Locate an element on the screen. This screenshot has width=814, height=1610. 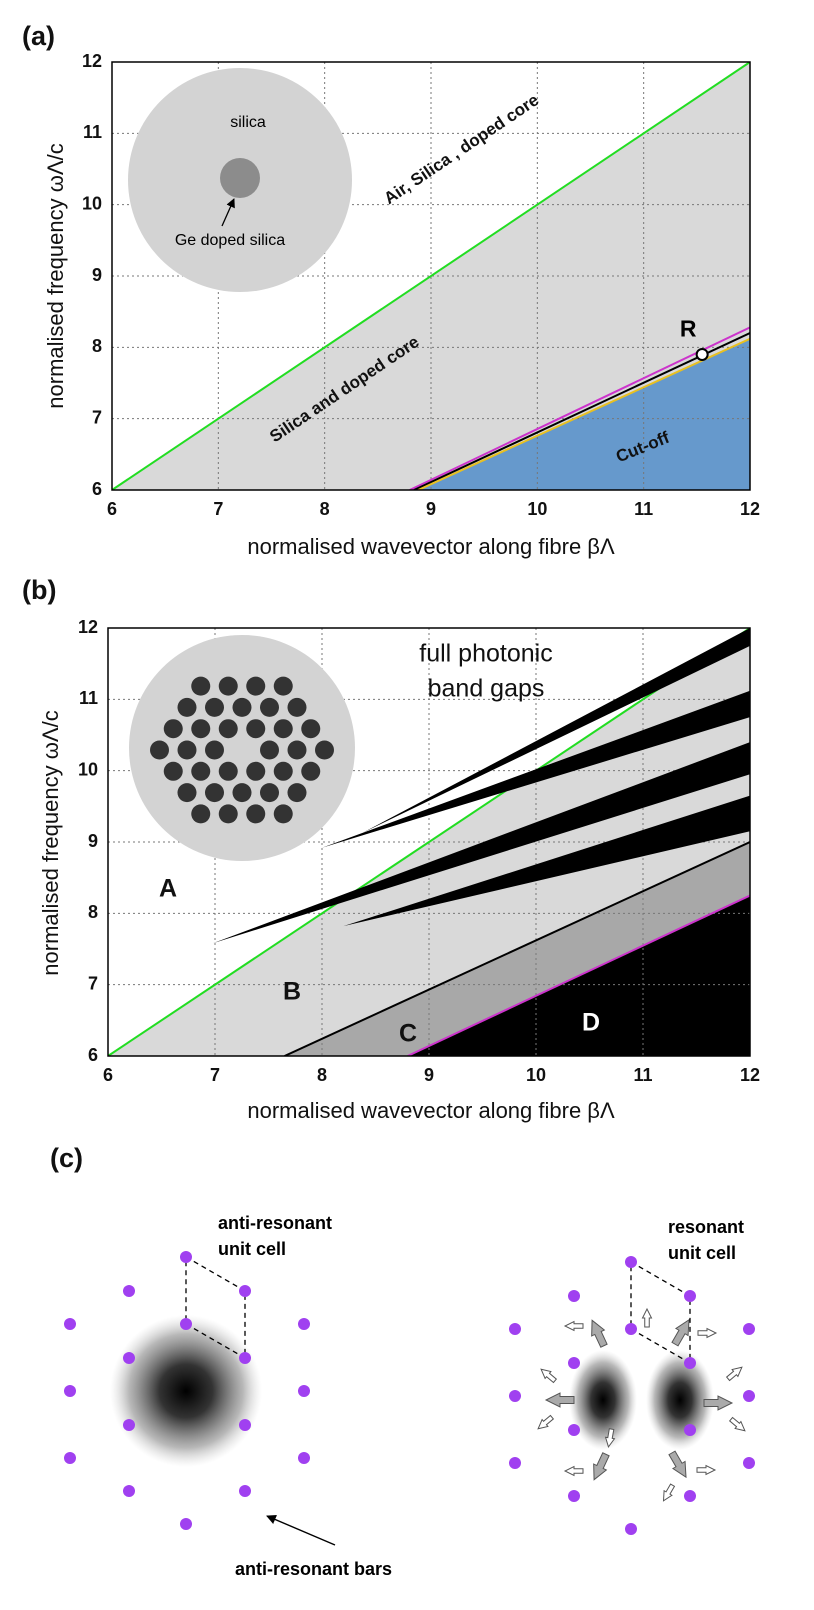
y-tick-label: 7 is located at coordinates (97, 417).